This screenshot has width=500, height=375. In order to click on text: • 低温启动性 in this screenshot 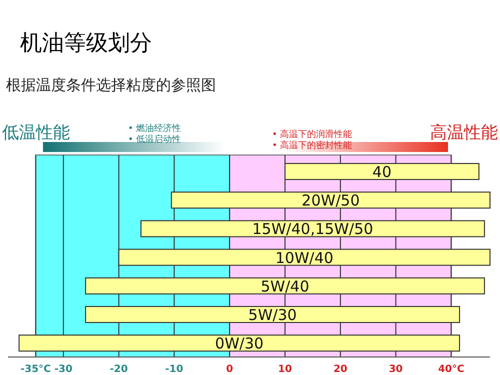, I will do `click(155, 139)`.